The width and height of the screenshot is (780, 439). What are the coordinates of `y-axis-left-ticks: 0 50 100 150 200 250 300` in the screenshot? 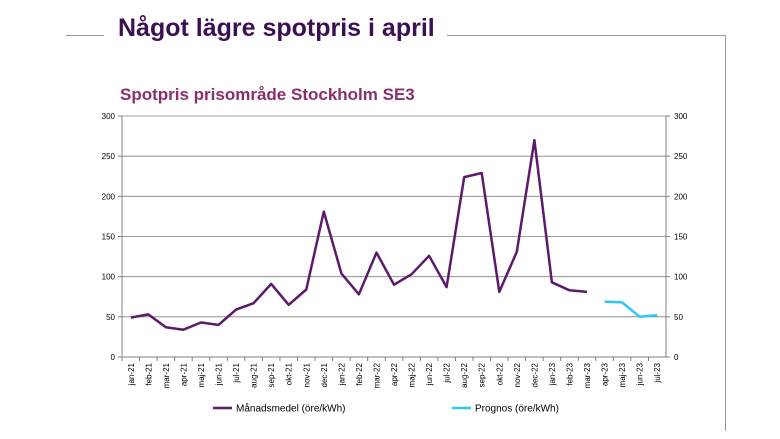 It's located at (112, 237).